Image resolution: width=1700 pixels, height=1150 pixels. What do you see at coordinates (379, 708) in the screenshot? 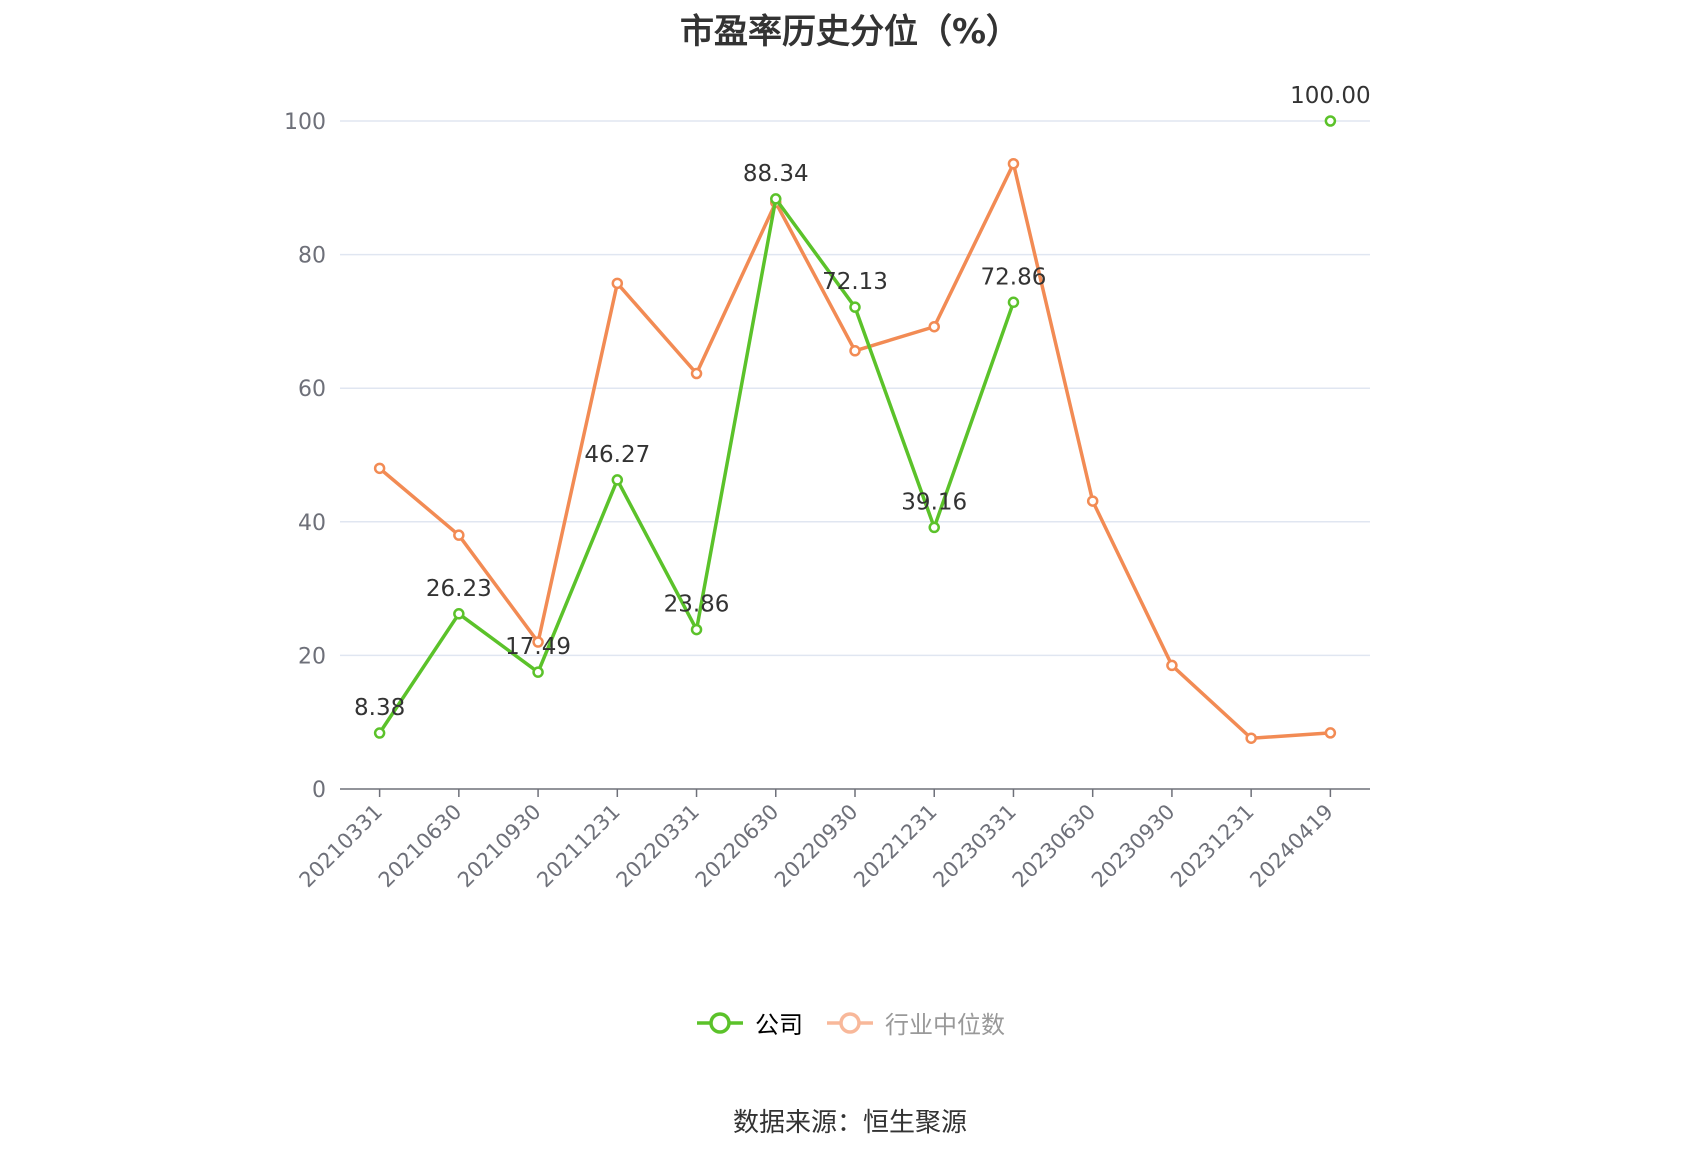
I see `data-label-company: 8.38` at bounding box center [379, 708].